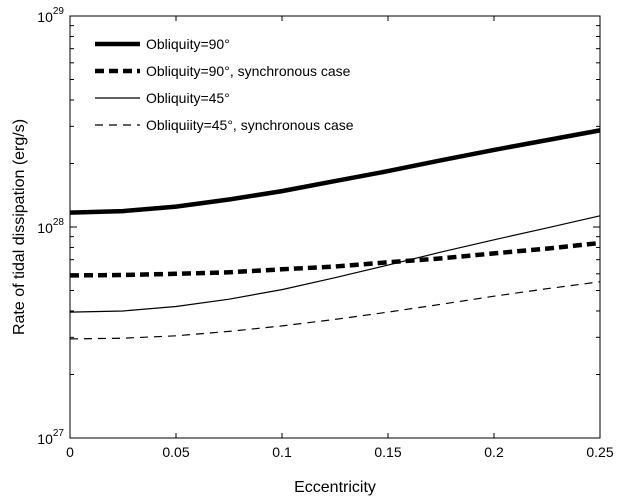 The height and width of the screenshot is (502, 617). I want to click on x-tick-label-1: 0.05, so click(175, 452).